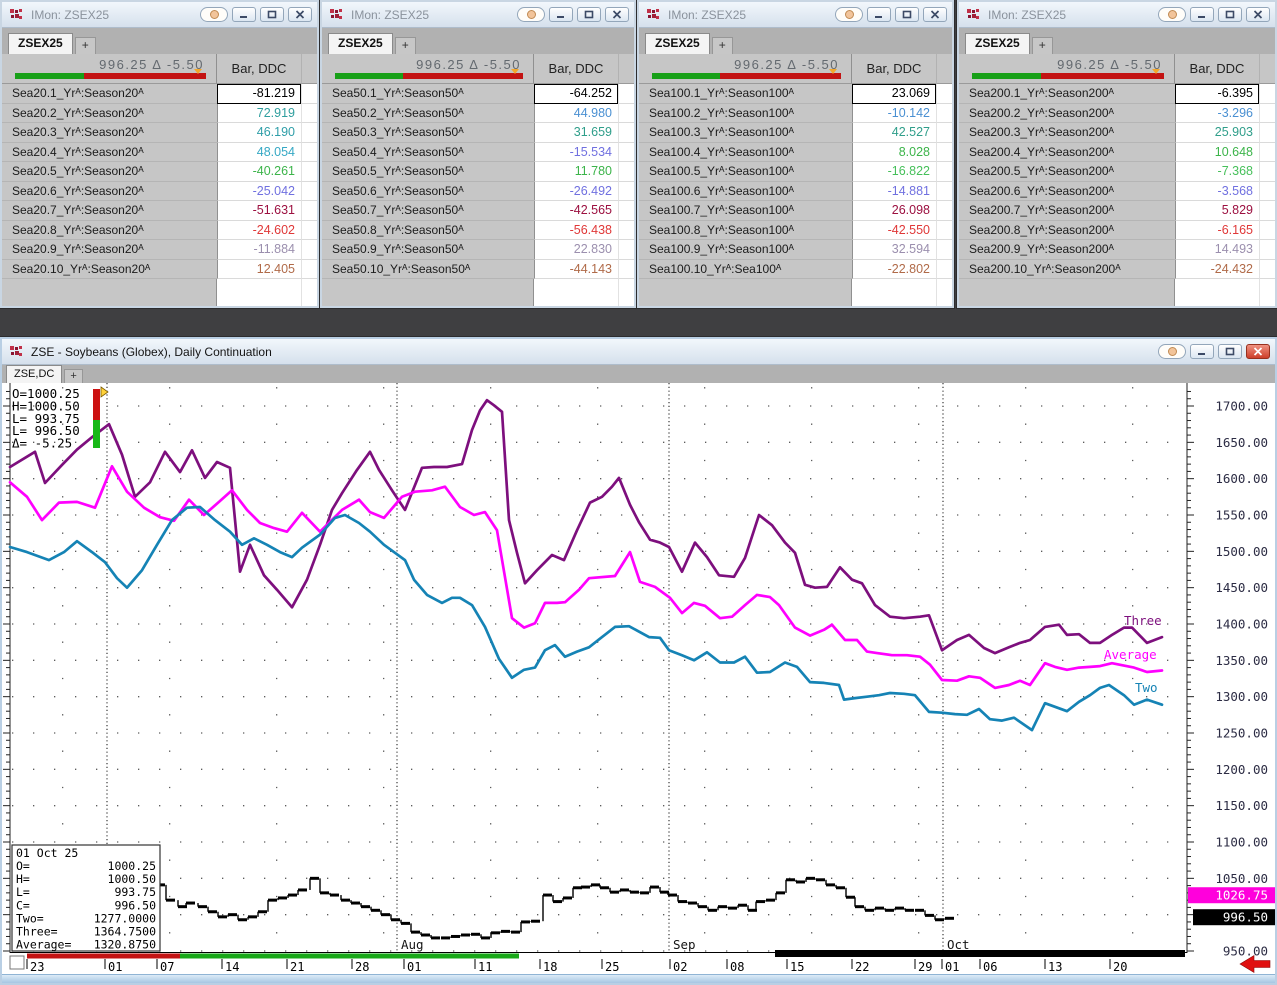  Describe the element at coordinates (34, 374) in the screenshot. I see `tab-zse-dc: ZSE,DC` at that location.